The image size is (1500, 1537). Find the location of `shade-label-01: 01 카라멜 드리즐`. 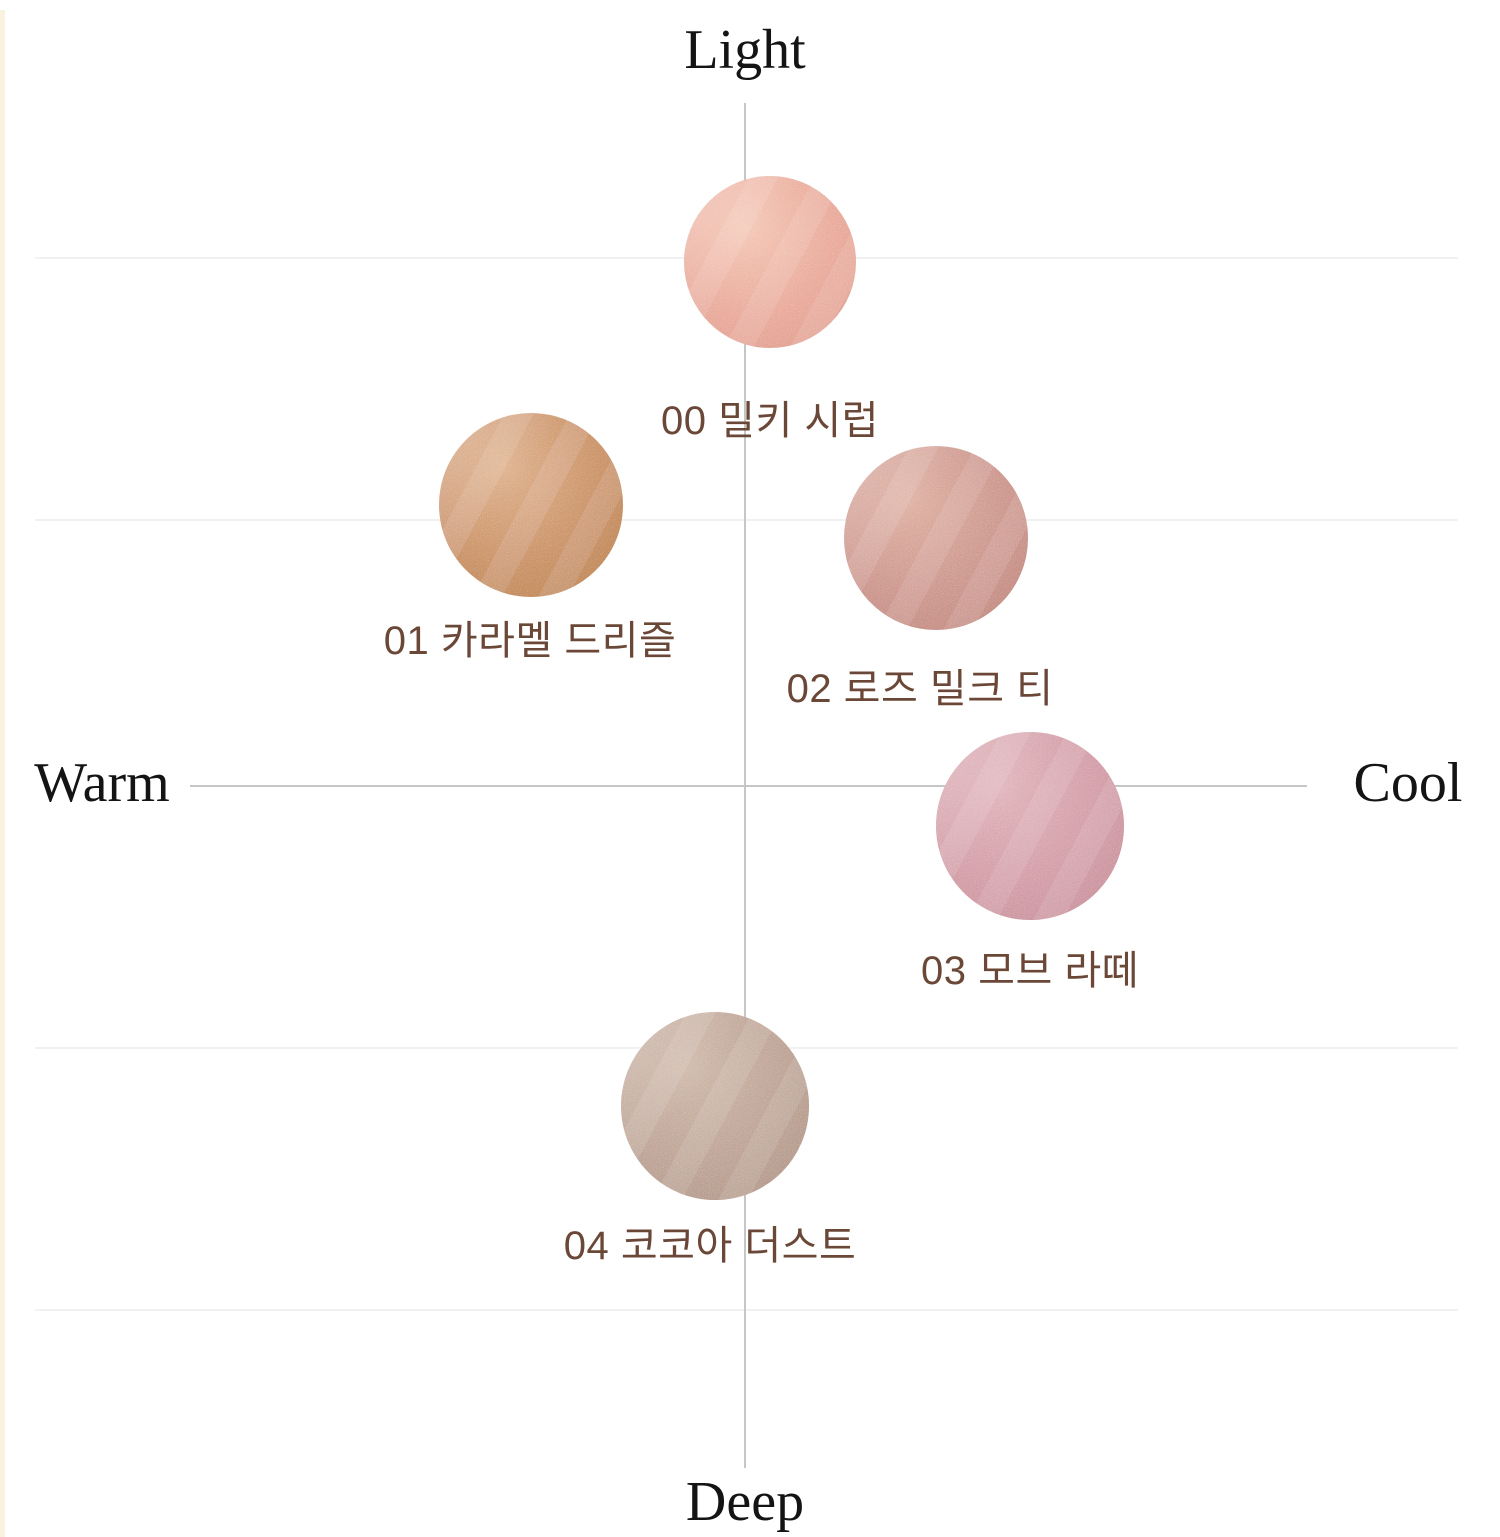

shade-label-01: 01 카라멜 드리즐 is located at coordinates (530, 641).